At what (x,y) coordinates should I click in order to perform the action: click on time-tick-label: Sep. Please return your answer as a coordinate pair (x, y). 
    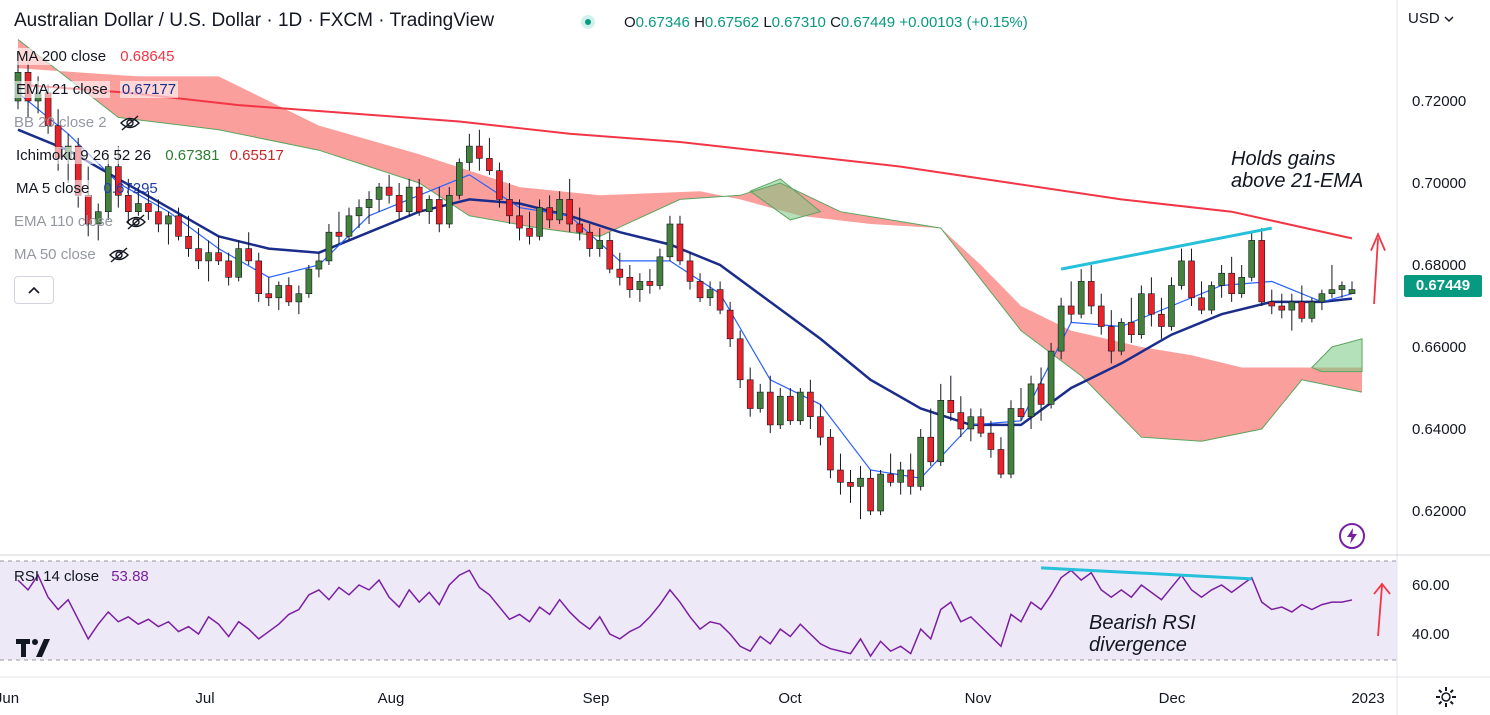
    Looking at the image, I should click on (596, 698).